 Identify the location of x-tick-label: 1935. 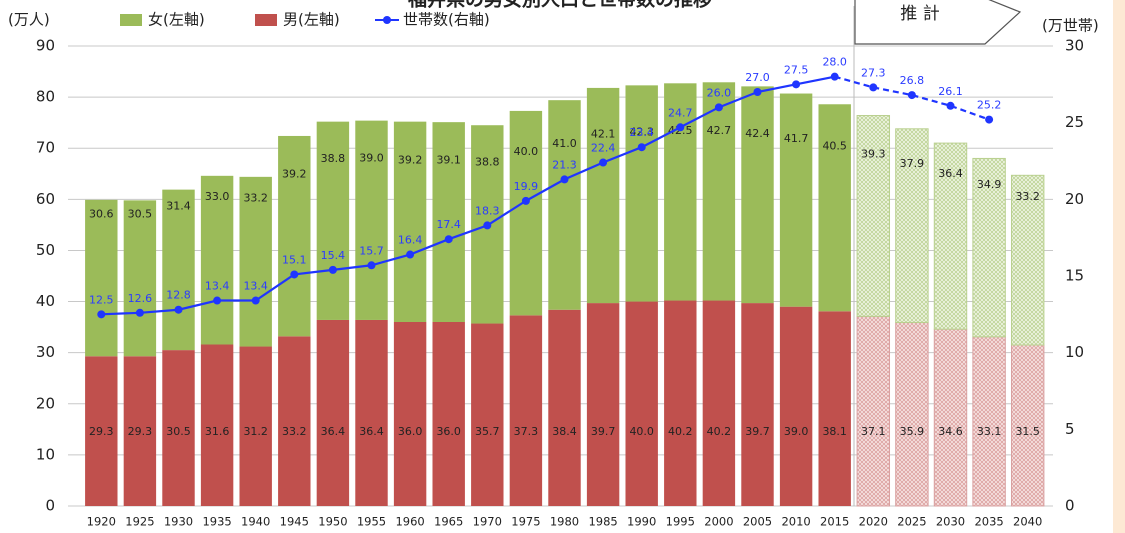
(216, 522).